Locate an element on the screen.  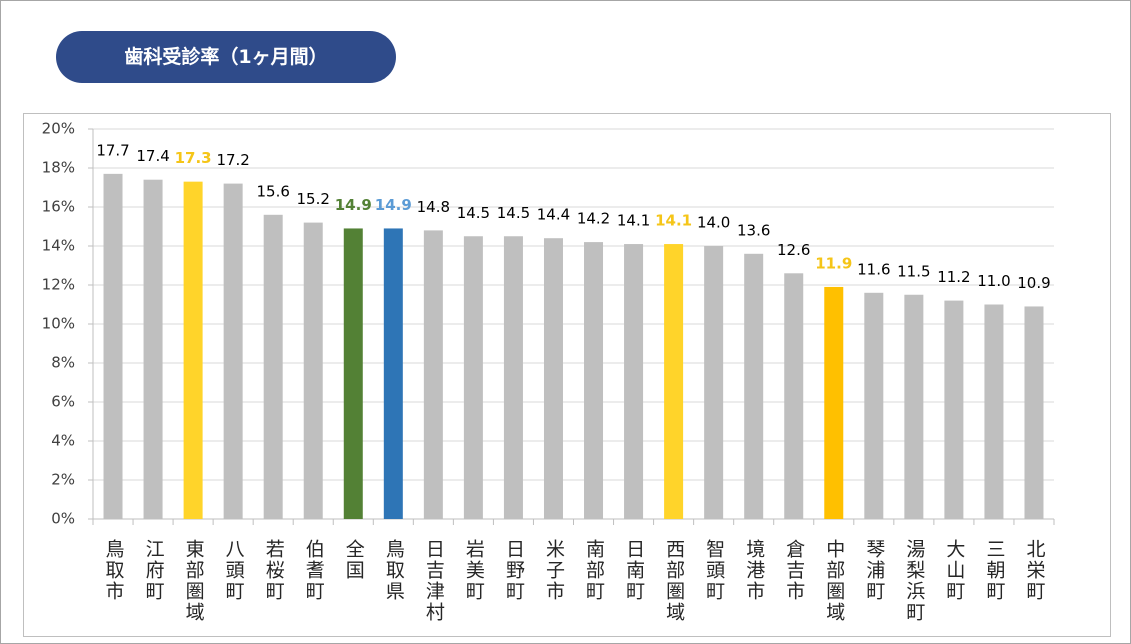
x-tick-label: 鳥取市 is located at coordinates (114, 570).